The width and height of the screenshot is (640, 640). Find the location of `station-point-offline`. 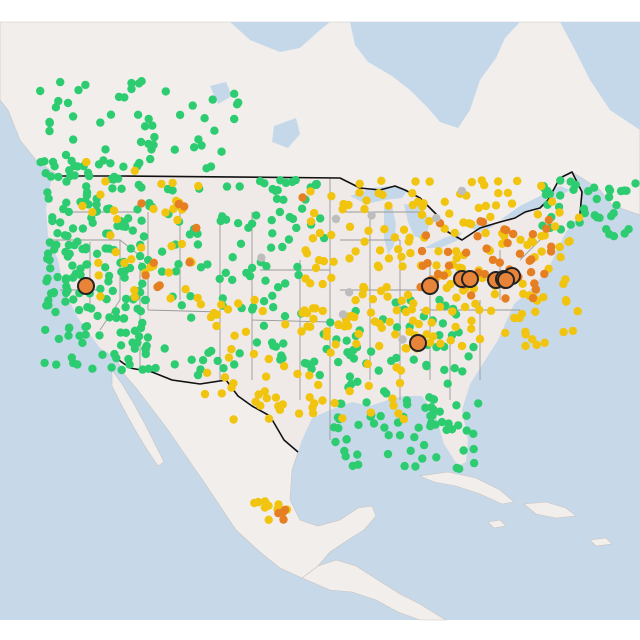

station-point-offline is located at coordinates (261, 257).